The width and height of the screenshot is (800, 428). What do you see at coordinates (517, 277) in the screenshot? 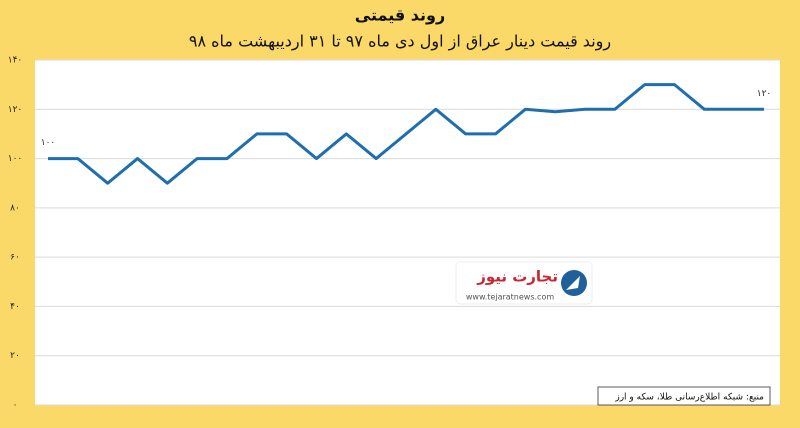
I see `watermark-name: تجارت نیوز` at bounding box center [517, 277].